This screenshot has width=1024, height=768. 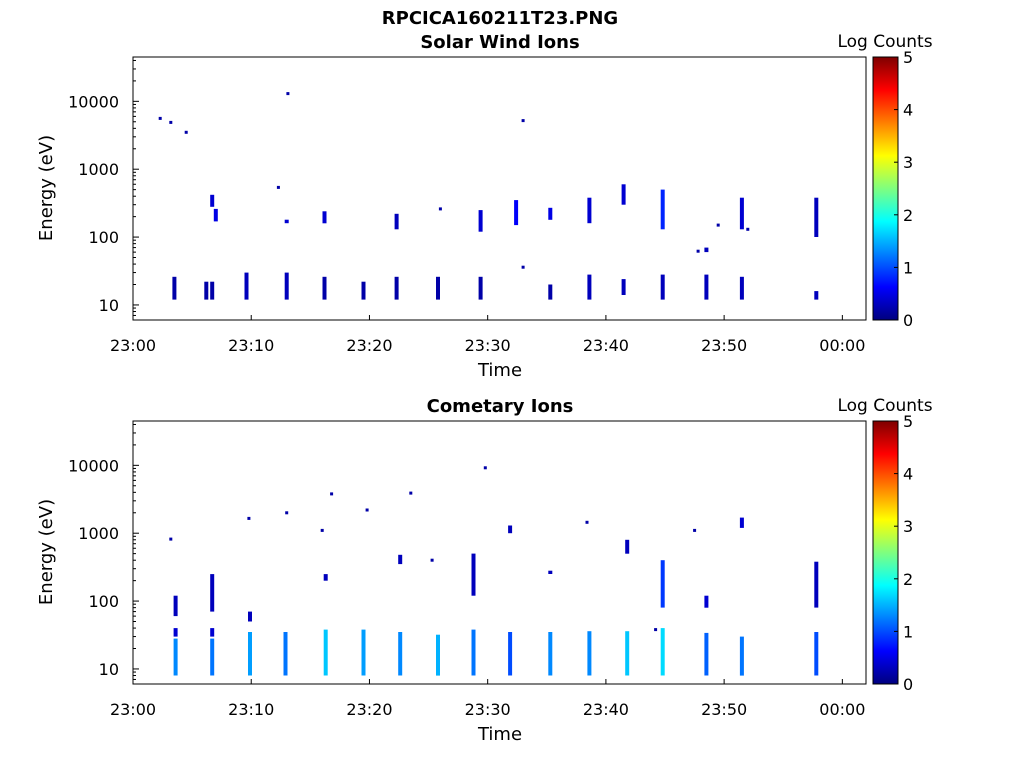 What do you see at coordinates (109, 305) in the screenshot?
I see `y-tick-label: 10` at bounding box center [109, 305].